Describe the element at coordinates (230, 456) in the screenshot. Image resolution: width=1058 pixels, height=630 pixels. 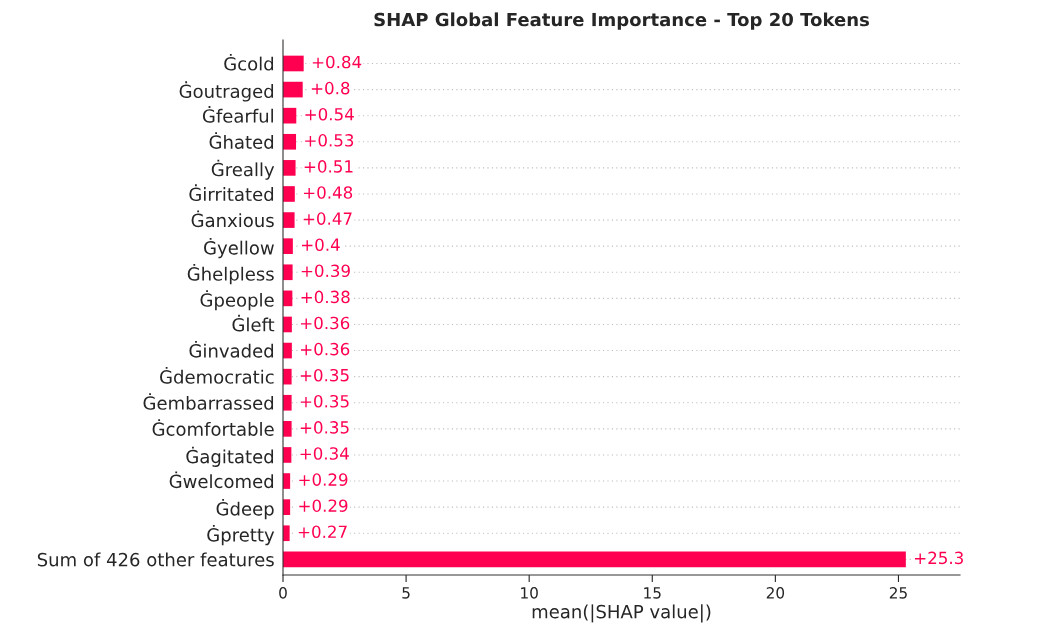
I see `y-tick-label: Ġagitated` at that location.